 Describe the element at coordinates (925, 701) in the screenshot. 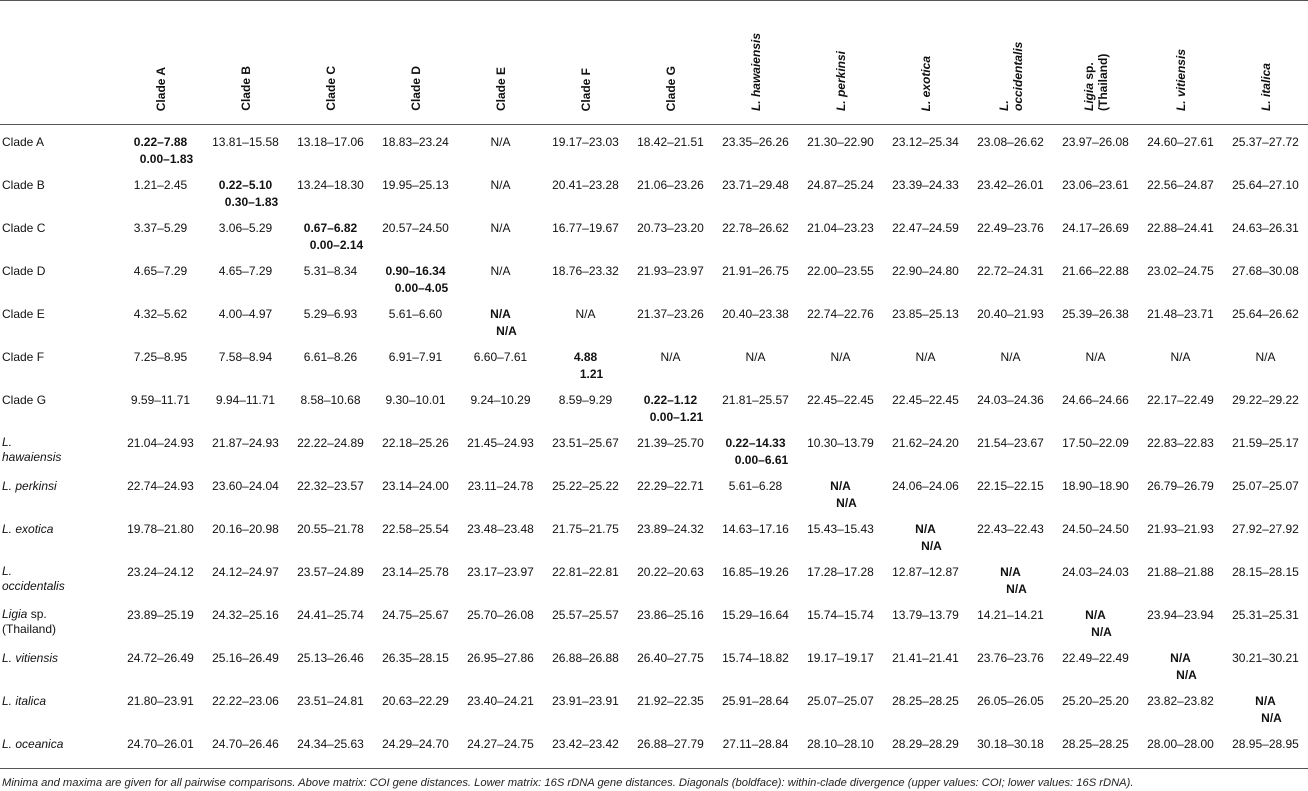

I see `cell: 28.25–28.25` at that location.